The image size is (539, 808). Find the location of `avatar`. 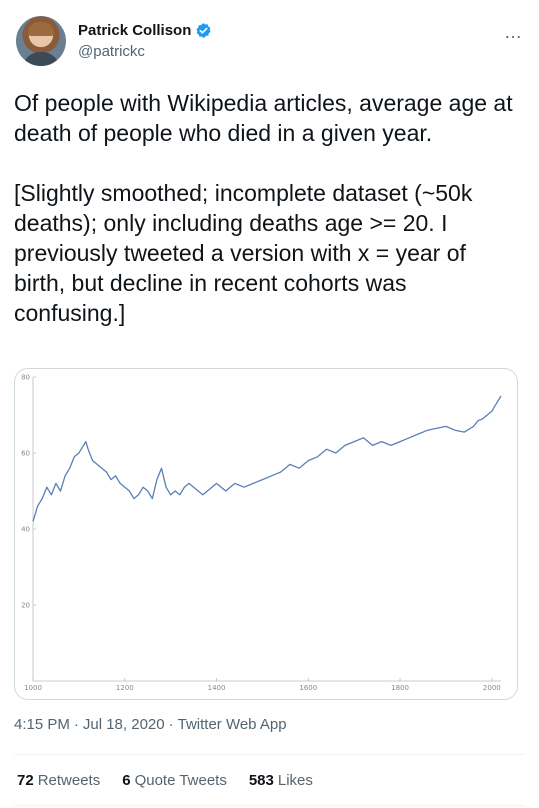

avatar is located at coordinates (41, 41).